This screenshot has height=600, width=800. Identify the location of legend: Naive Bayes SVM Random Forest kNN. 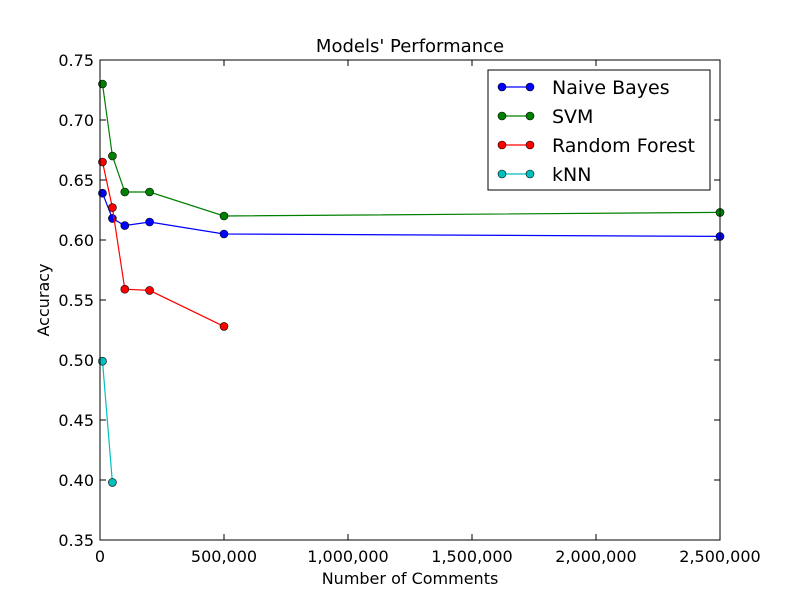
(599, 130).